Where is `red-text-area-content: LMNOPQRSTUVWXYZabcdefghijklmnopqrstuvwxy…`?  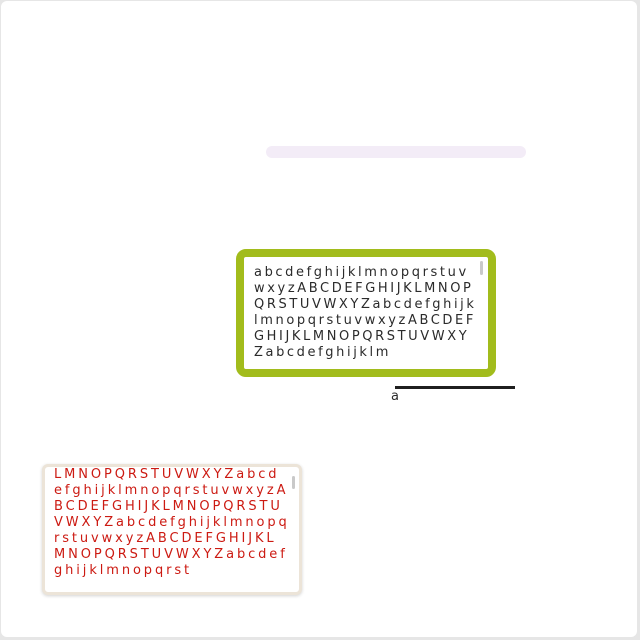 red-text-area-content: LMNOPQRSTUVWXYZabcdefghijklmnopqrstuvwxy… is located at coordinates (172, 522).